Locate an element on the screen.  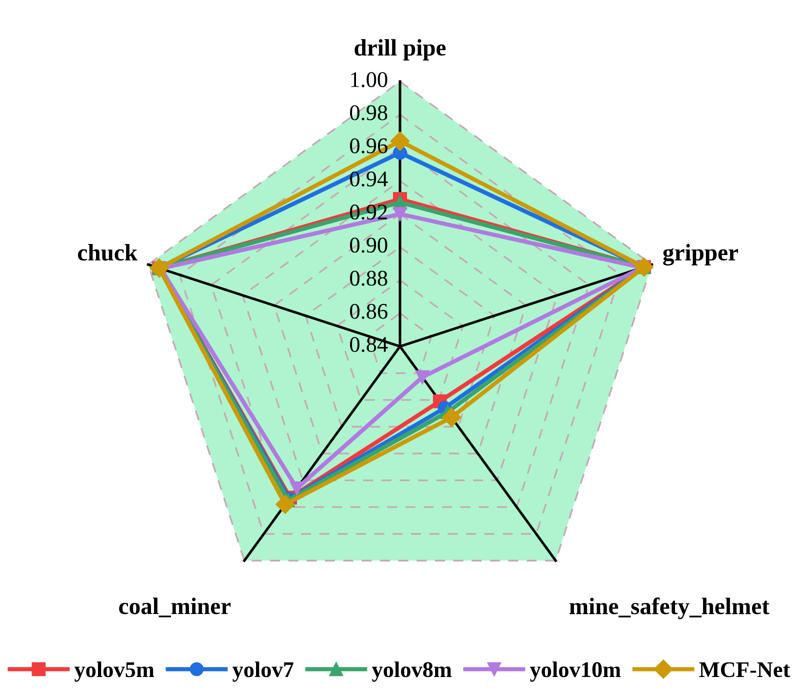
y-tick-label: 0.94 is located at coordinates (369, 179).